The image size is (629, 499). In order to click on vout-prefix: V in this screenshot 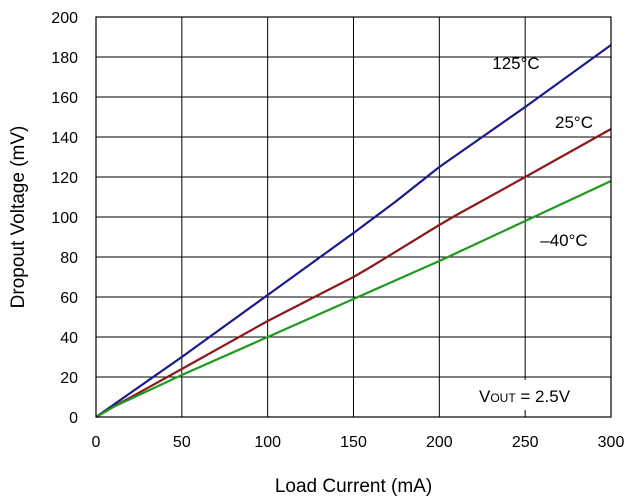, I will do `click(485, 396)`.